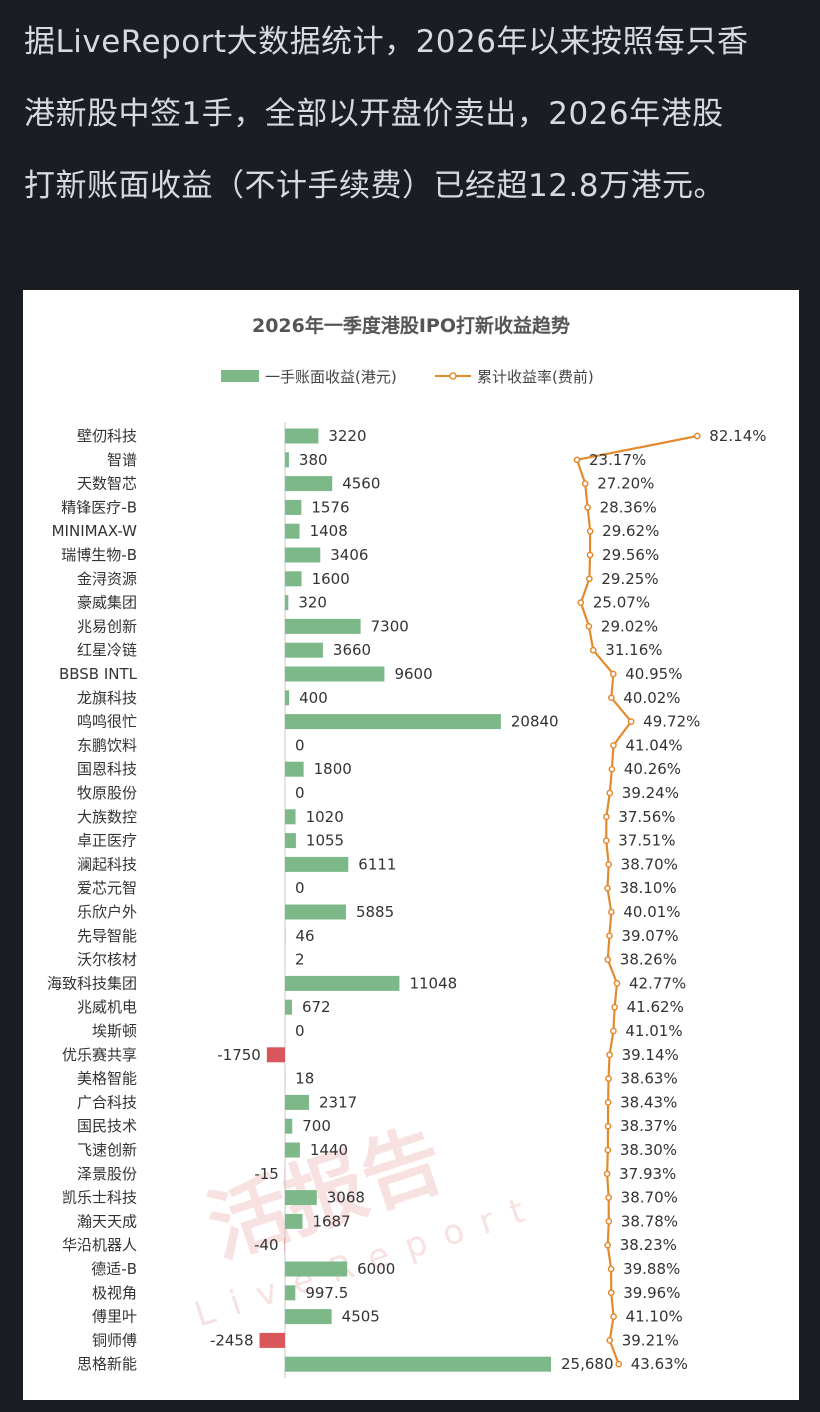 Image resolution: width=820 pixels, height=1412 pixels. I want to click on line-value-label: 38.23%, so click(648, 1245).